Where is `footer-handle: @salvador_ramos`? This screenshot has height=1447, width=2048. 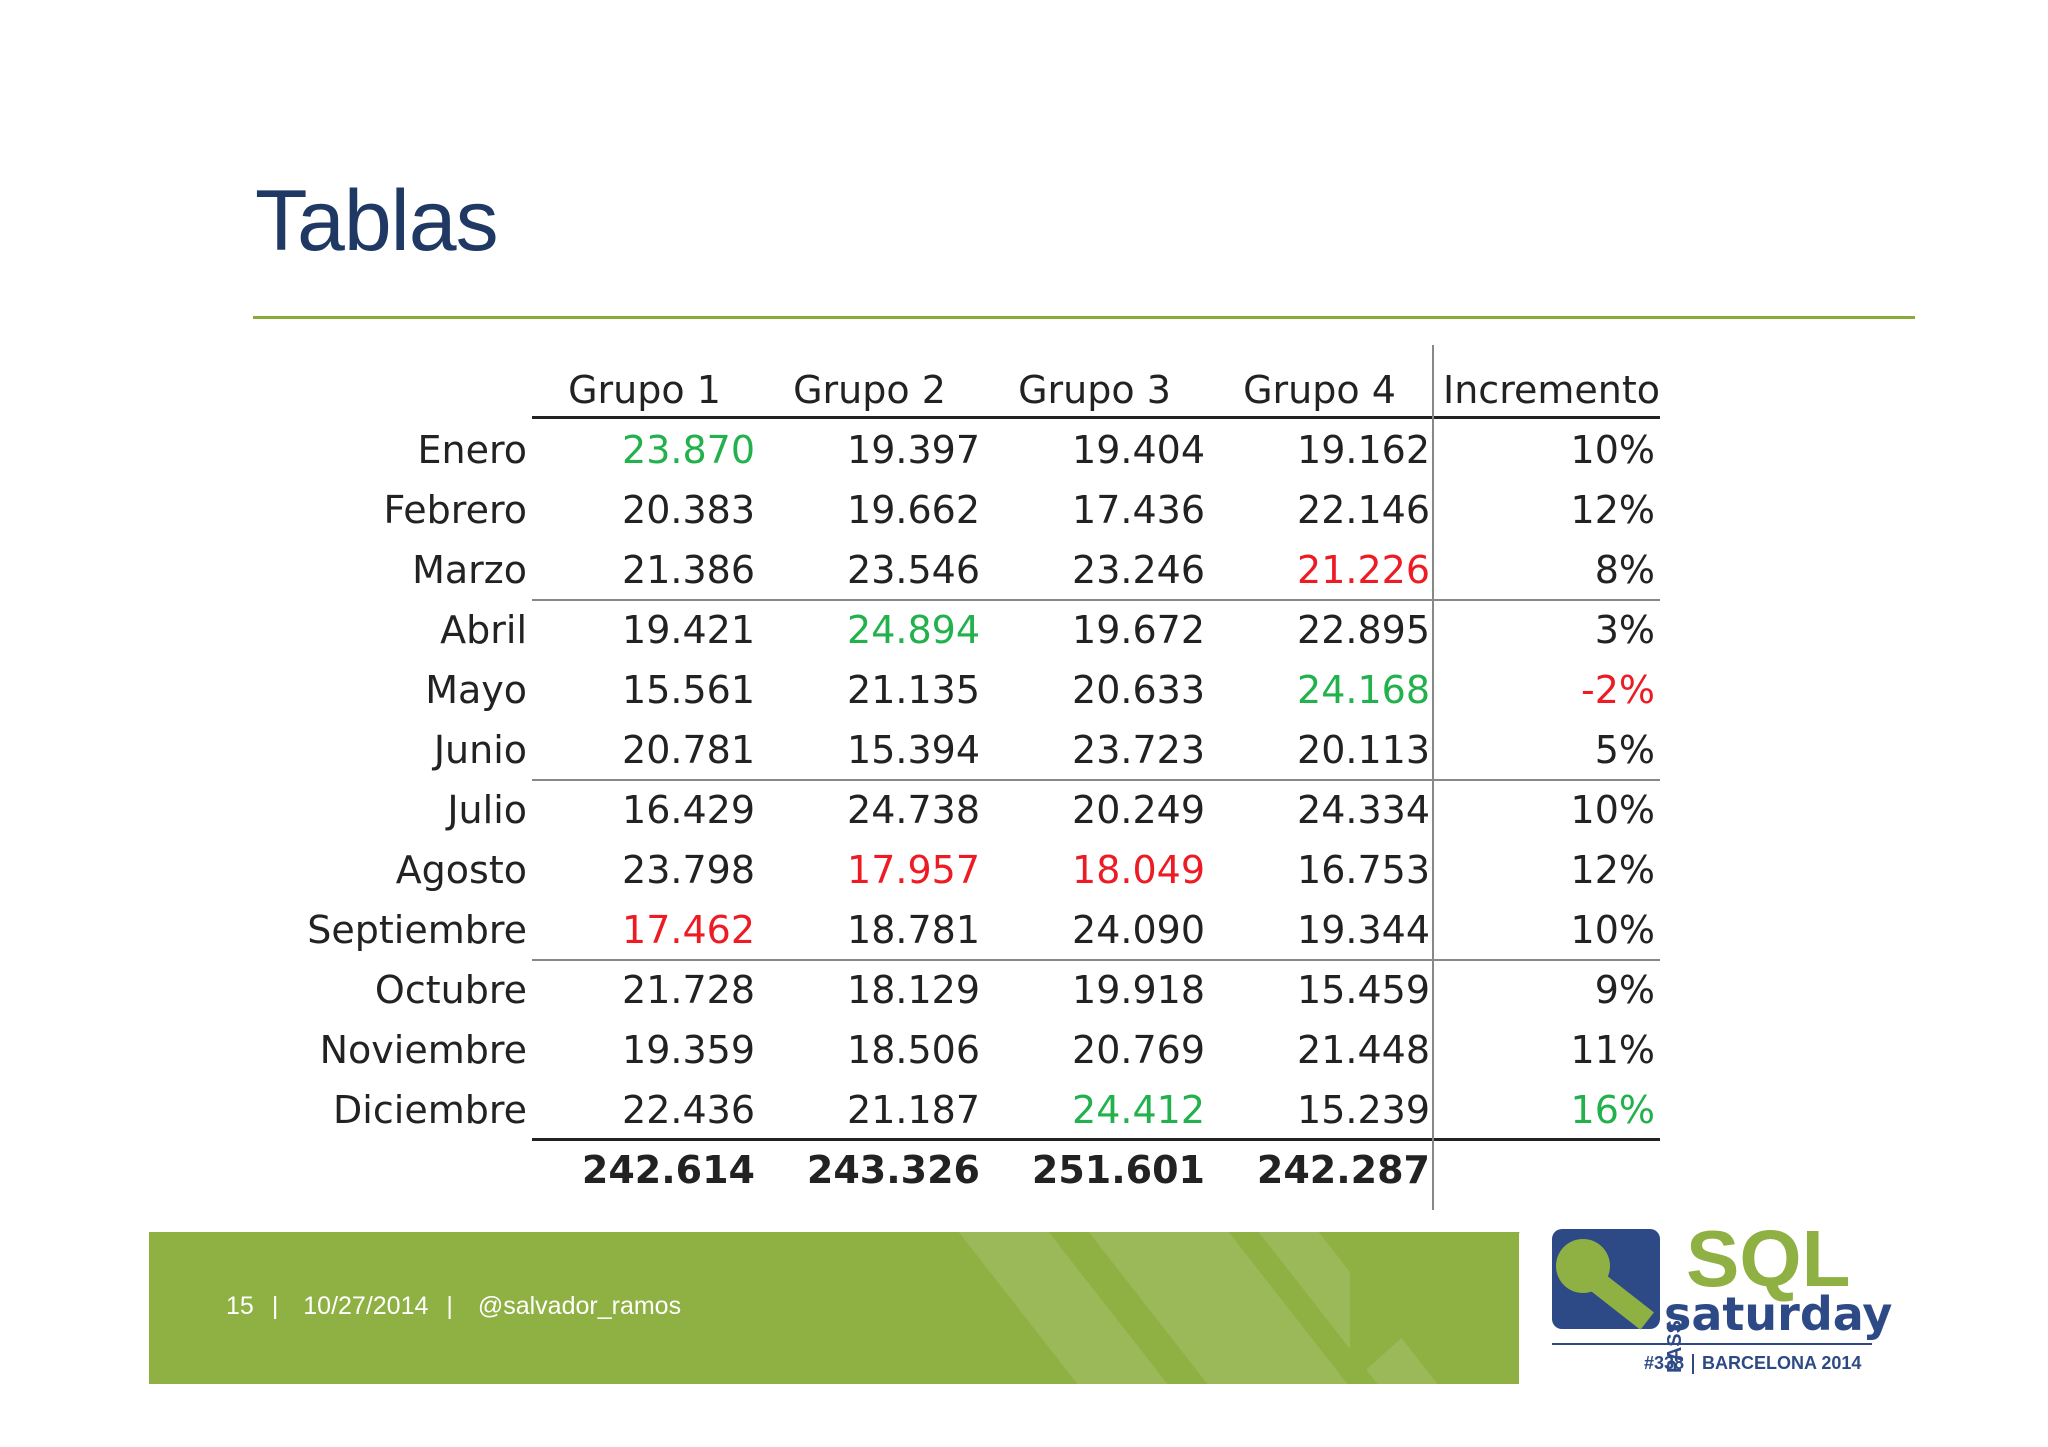 footer-handle: @salvador_ramos is located at coordinates (579, 1306).